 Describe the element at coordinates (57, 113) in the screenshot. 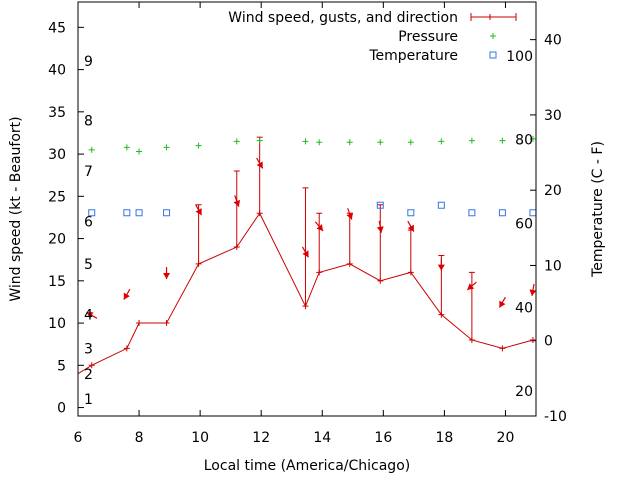

I see `y-left-tick-label: 35` at that location.